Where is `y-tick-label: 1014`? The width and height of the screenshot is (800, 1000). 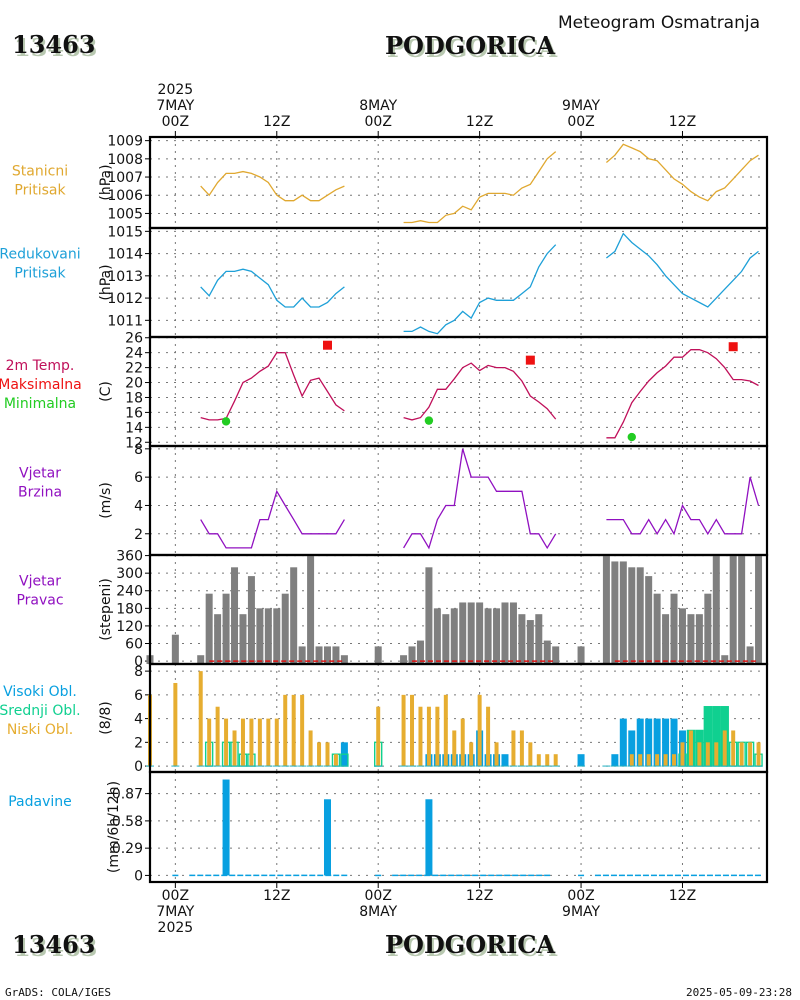 y-tick-label: 1014 is located at coordinates (125, 255).